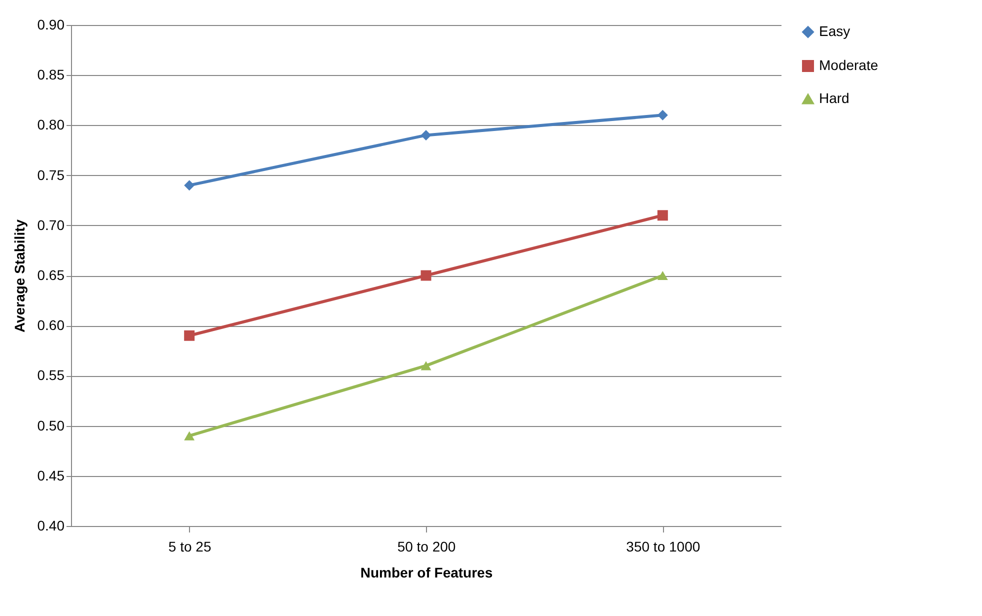 The width and height of the screenshot is (982, 616). I want to click on legend-label: Easy, so click(834, 31).